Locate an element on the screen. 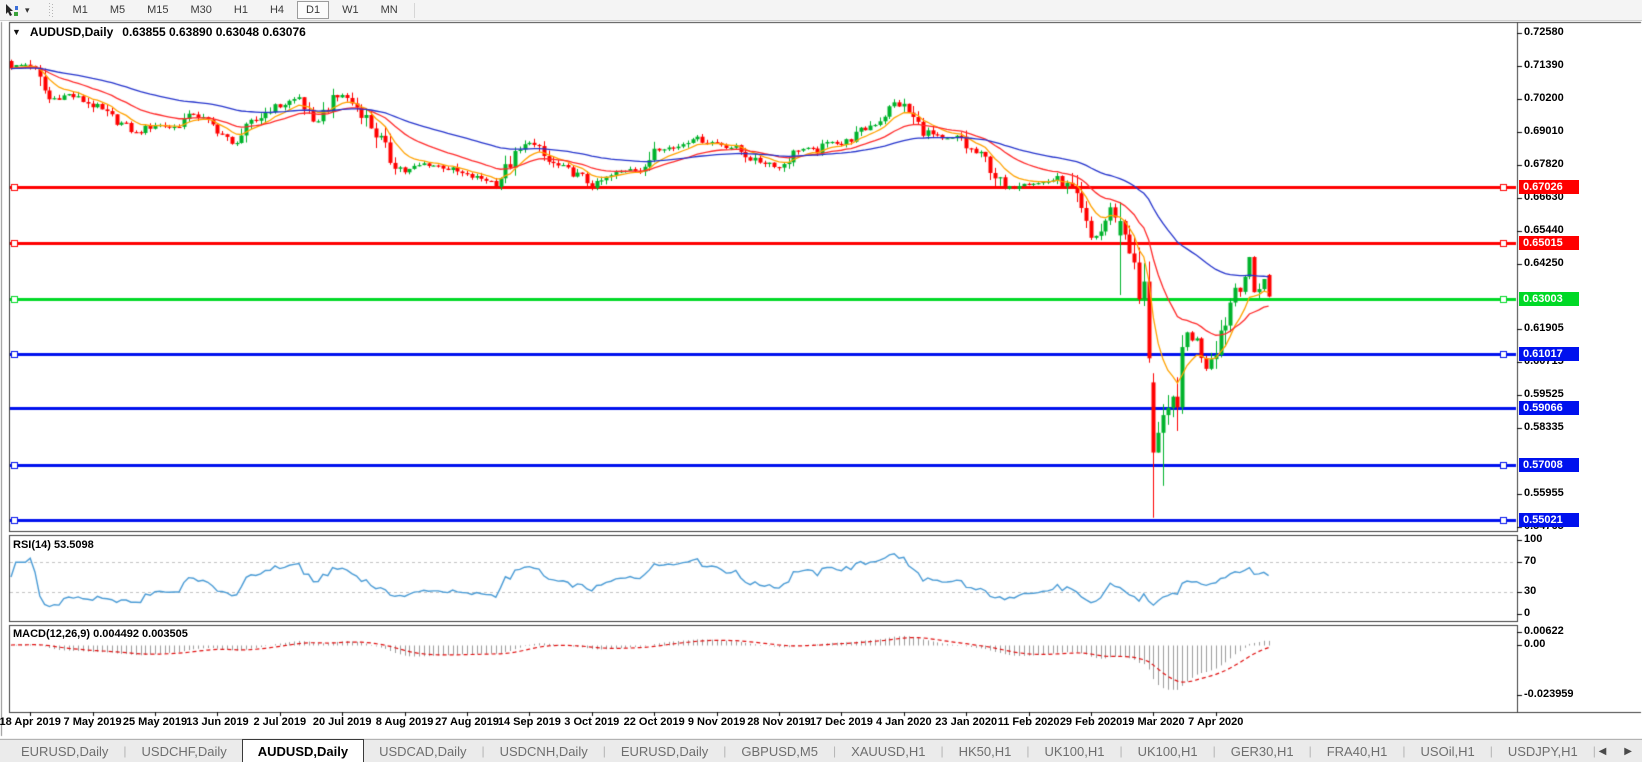 This screenshot has width=1642, height=762. timeframe-button-w1: W1 is located at coordinates (350, 10).